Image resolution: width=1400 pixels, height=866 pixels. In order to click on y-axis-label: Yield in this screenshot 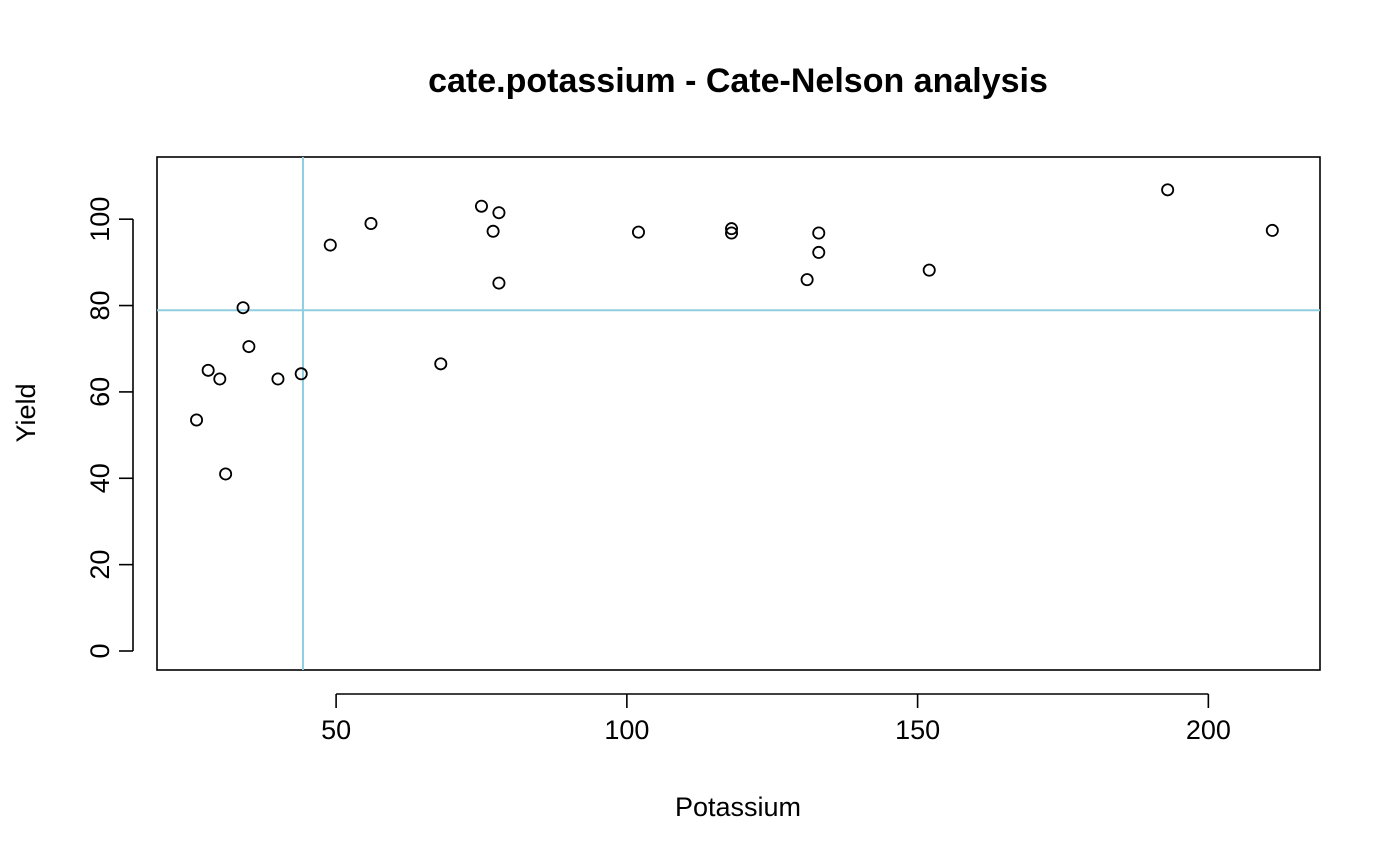, I will do `click(26, 412)`.